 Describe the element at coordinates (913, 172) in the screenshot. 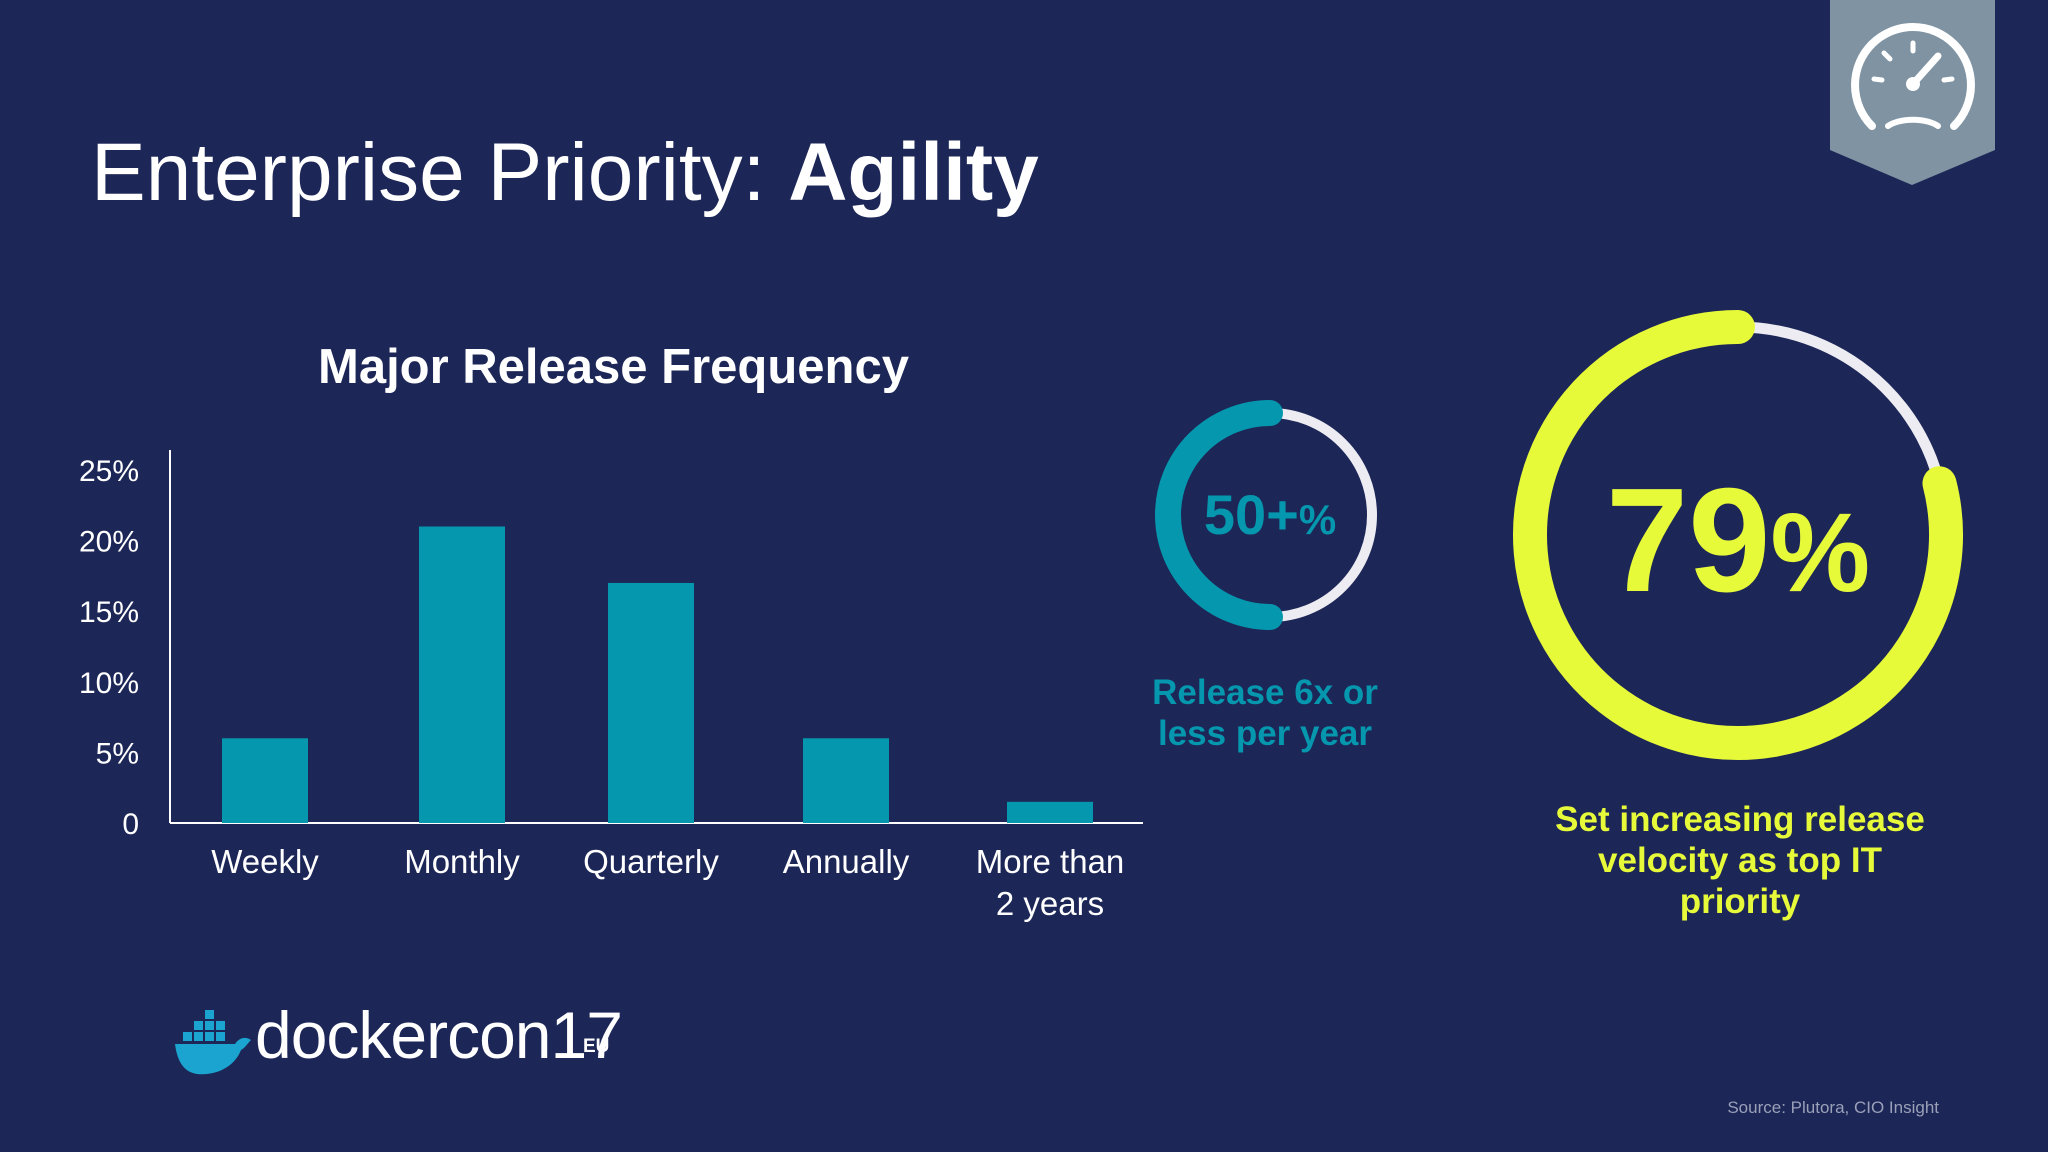

I see `page-title-bold: Agility` at that location.